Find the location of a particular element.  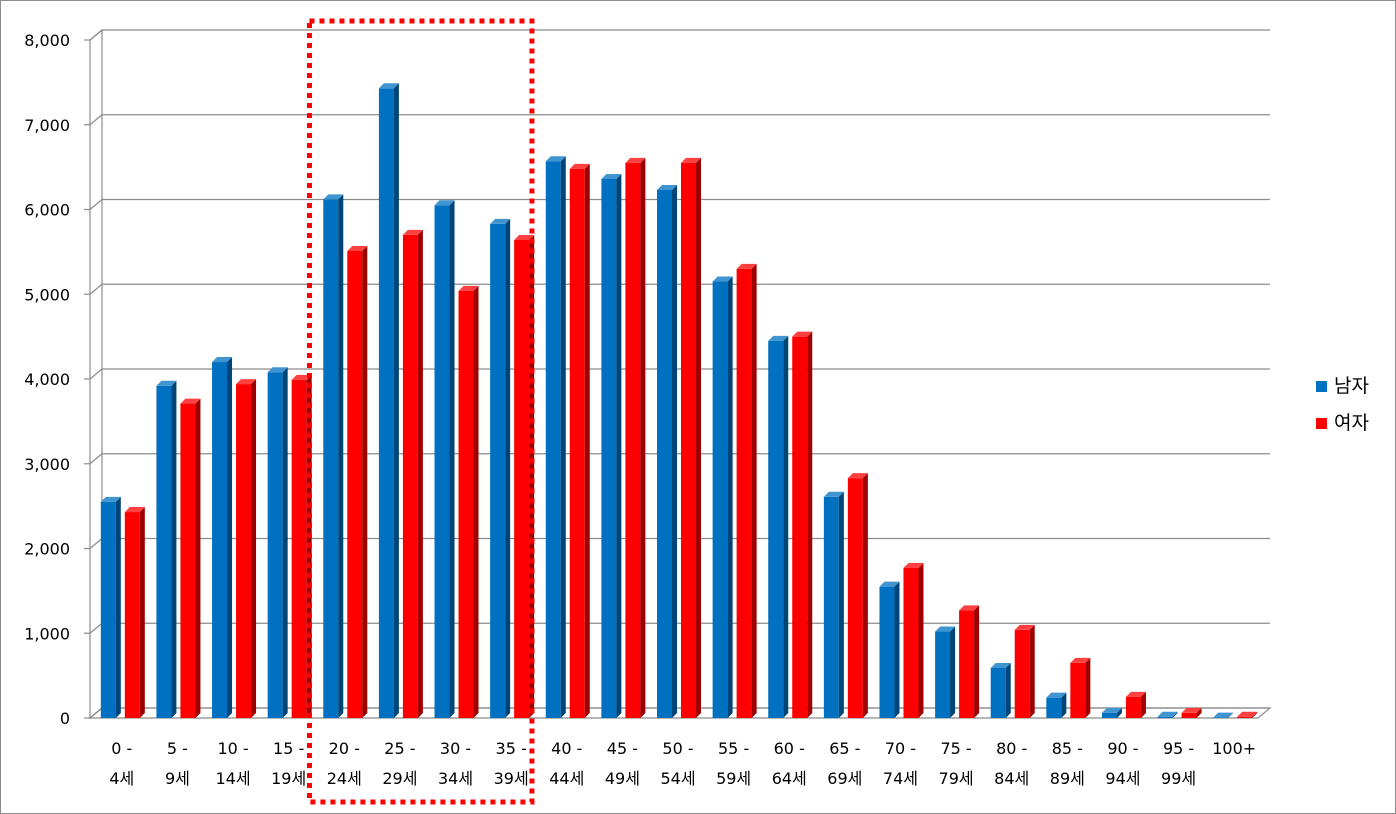

x-tick-label: 45 - is located at coordinates (622, 748).